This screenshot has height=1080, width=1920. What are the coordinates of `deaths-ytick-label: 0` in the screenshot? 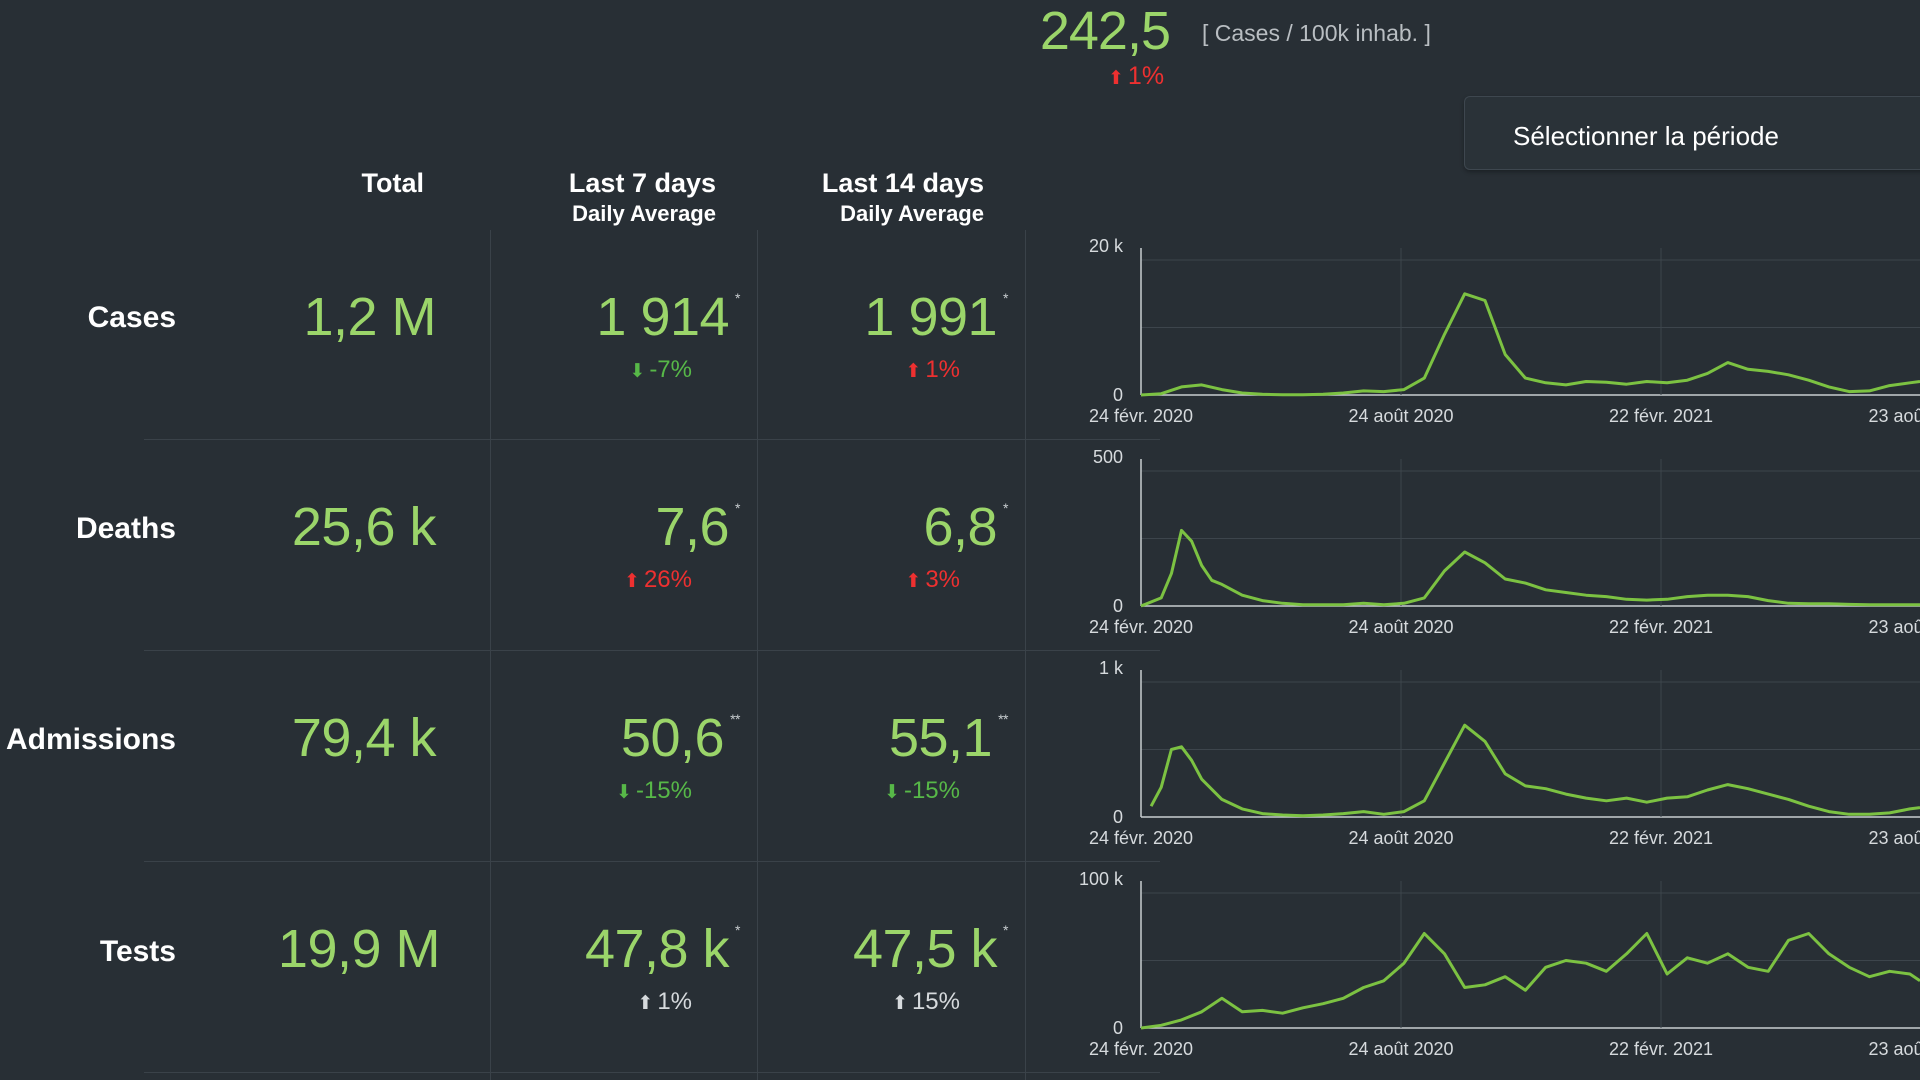 It's located at (1118, 606).